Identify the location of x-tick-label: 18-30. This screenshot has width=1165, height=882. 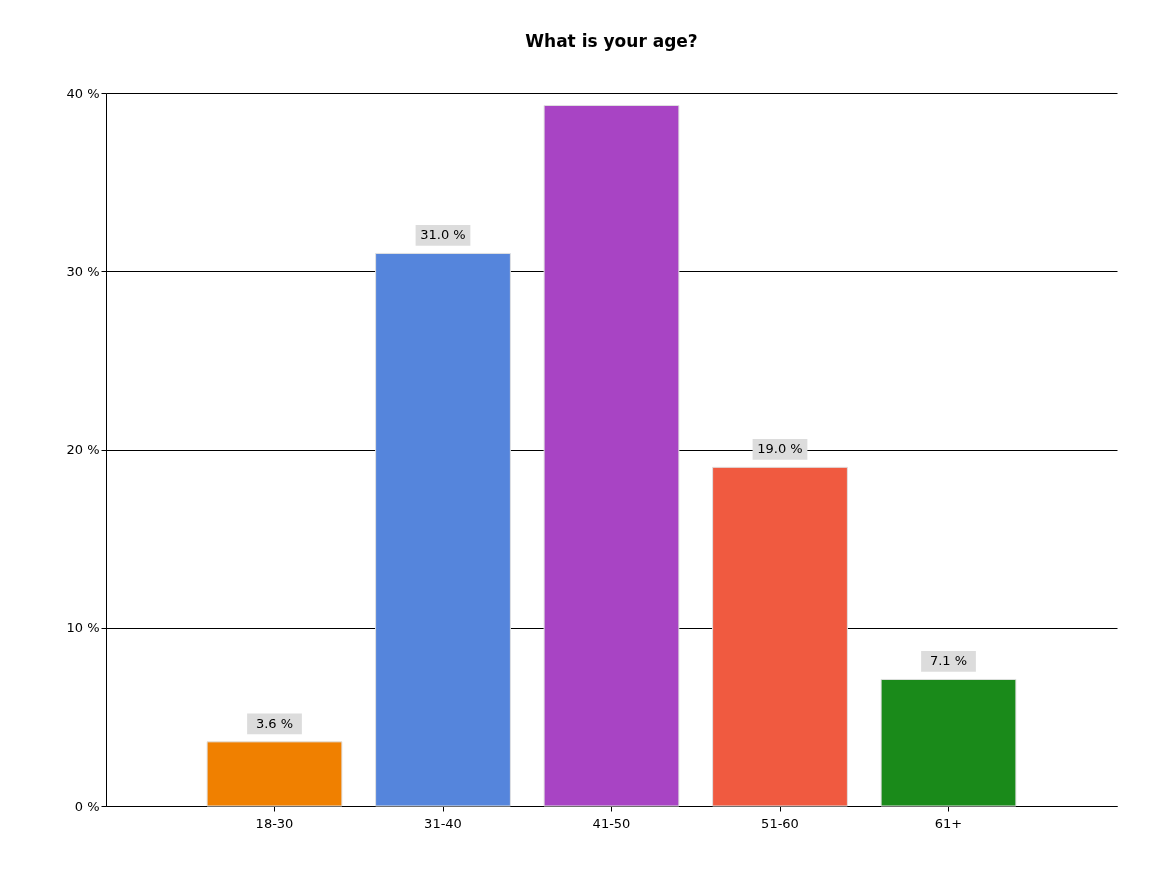
(274, 823).